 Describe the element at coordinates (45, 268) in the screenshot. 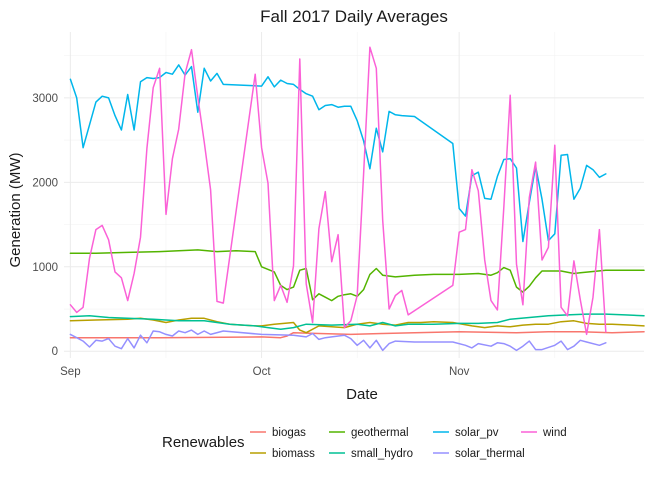

I see `y-tick-label: 1000` at that location.